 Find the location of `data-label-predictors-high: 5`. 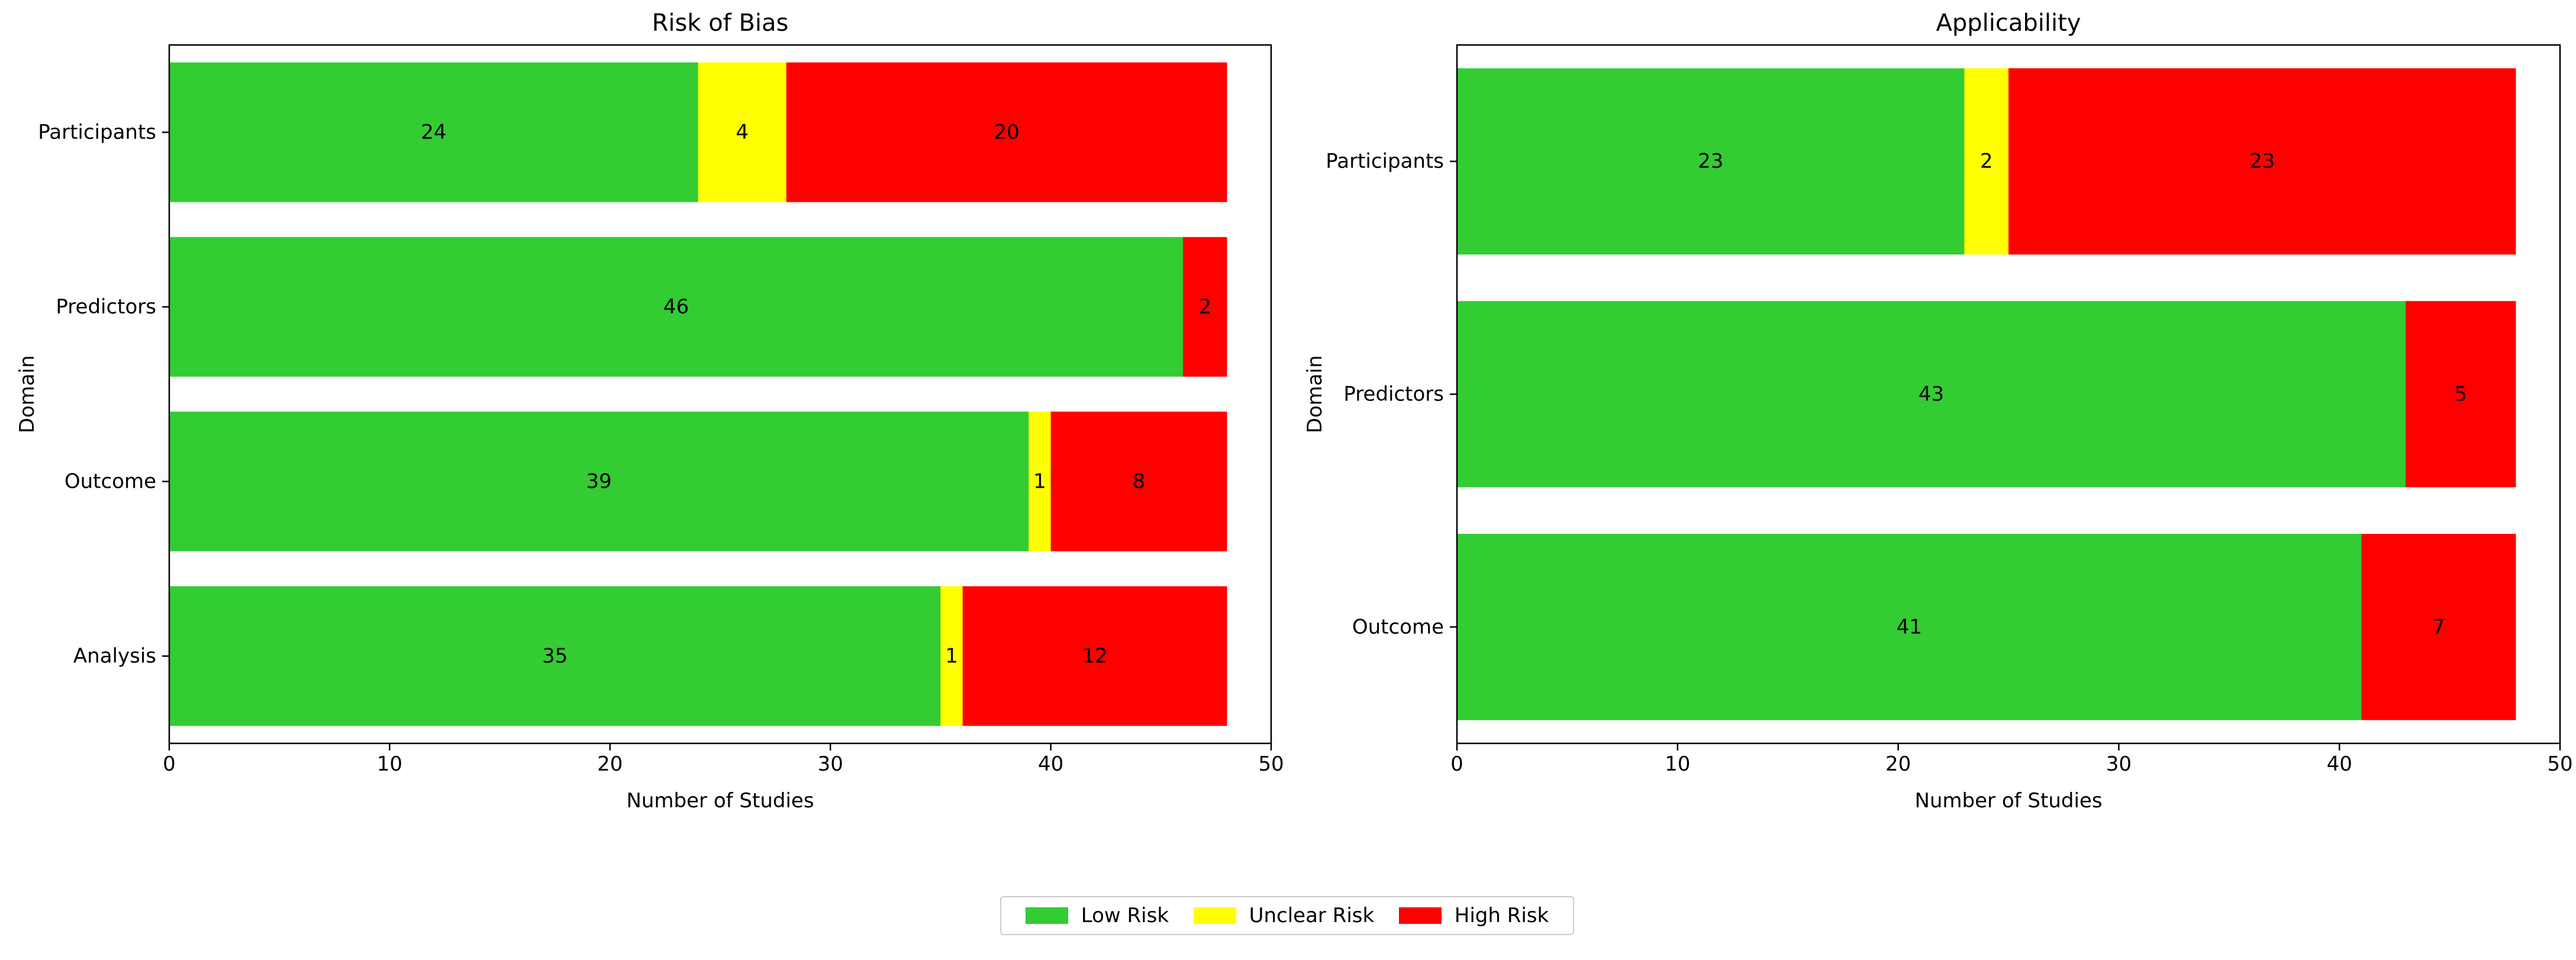

data-label-predictors-high: 5 is located at coordinates (2460, 394).